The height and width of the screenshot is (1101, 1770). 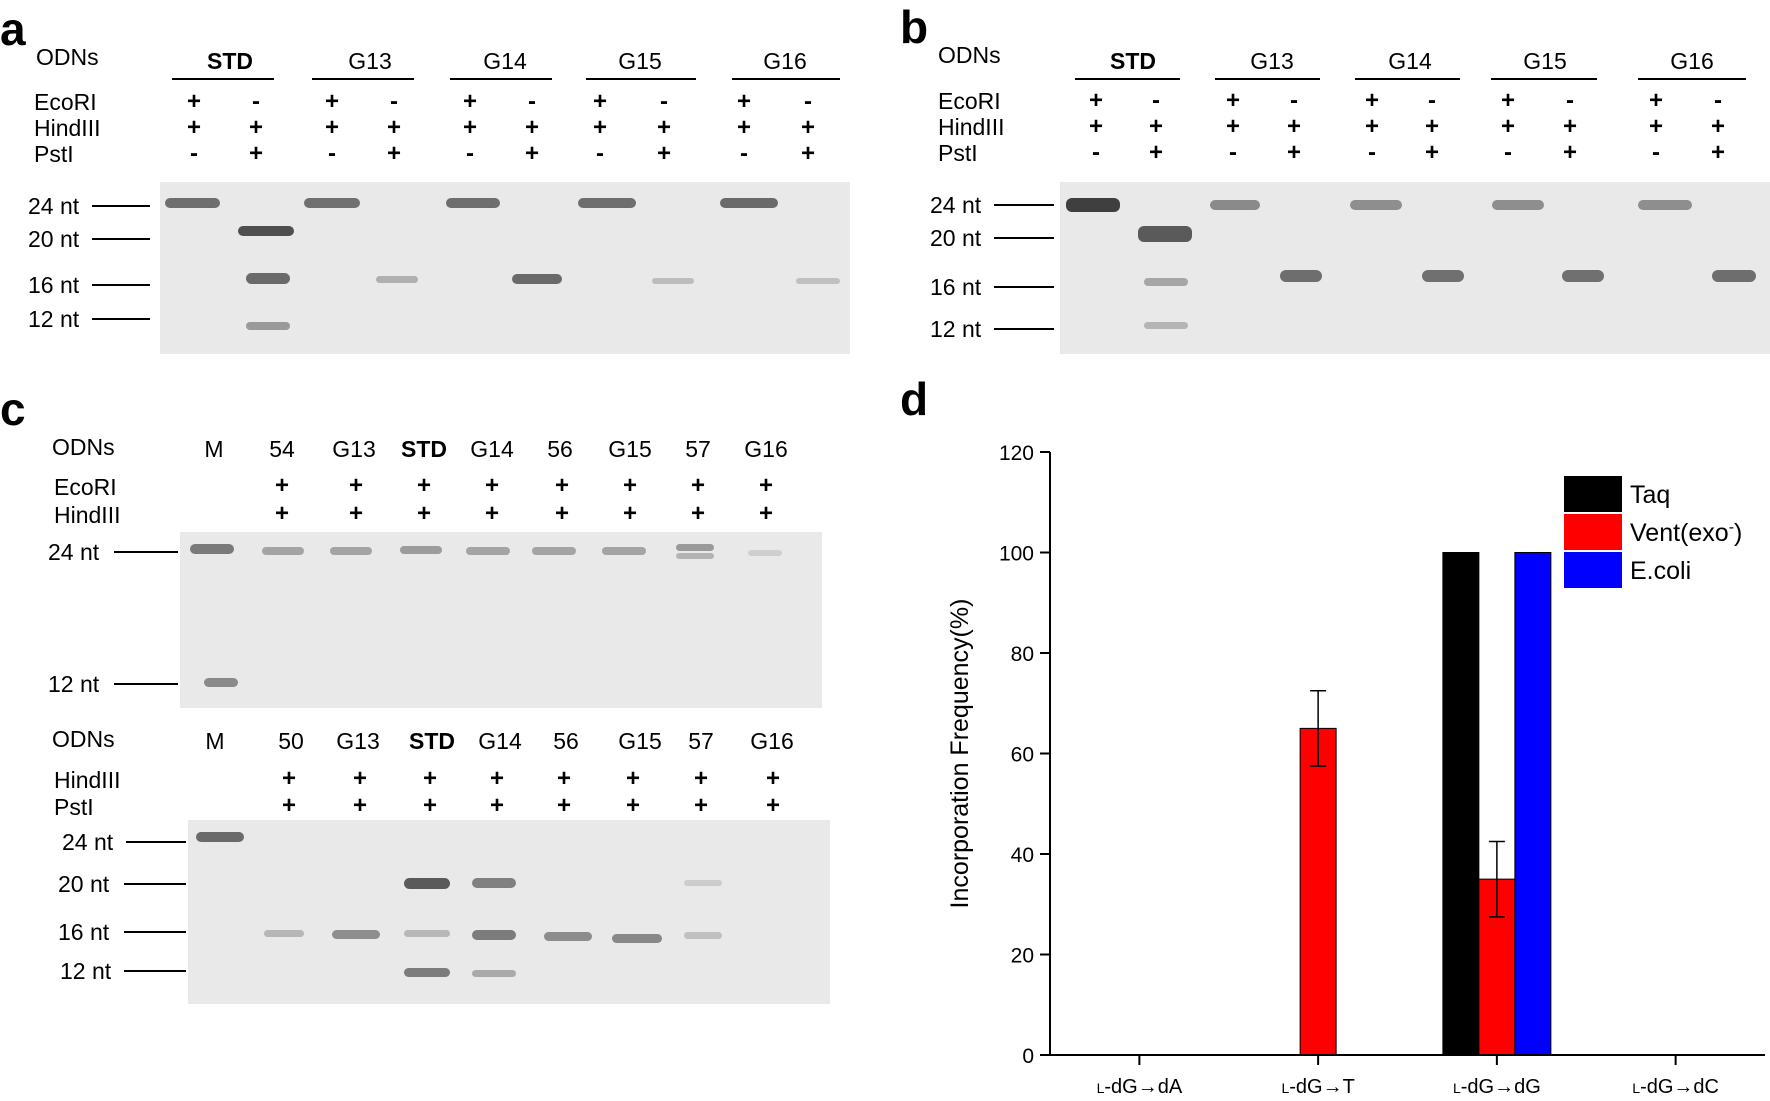 I want to click on group-label-g16: G16, so click(x=1692, y=61).